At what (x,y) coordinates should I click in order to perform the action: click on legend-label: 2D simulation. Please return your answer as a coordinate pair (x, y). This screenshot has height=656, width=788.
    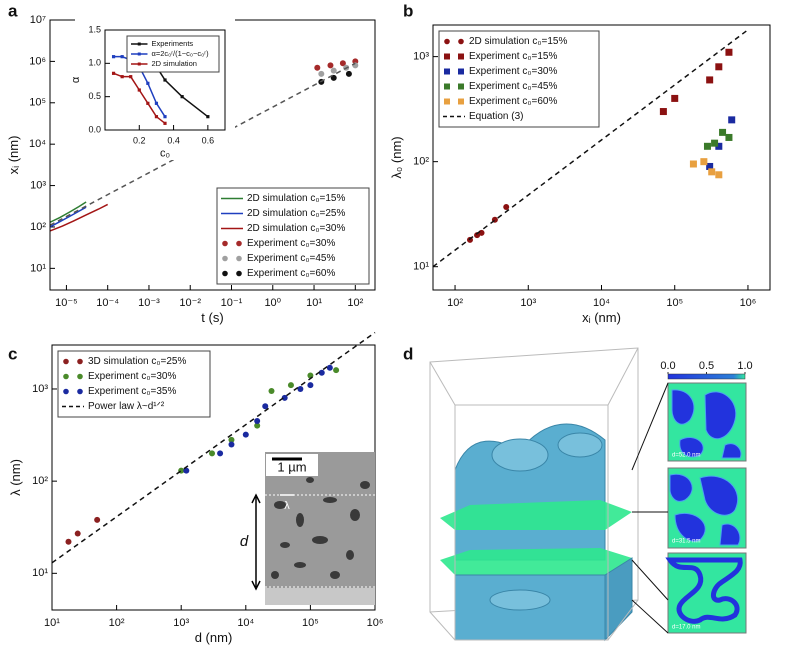
    Looking at the image, I should click on (174, 63).